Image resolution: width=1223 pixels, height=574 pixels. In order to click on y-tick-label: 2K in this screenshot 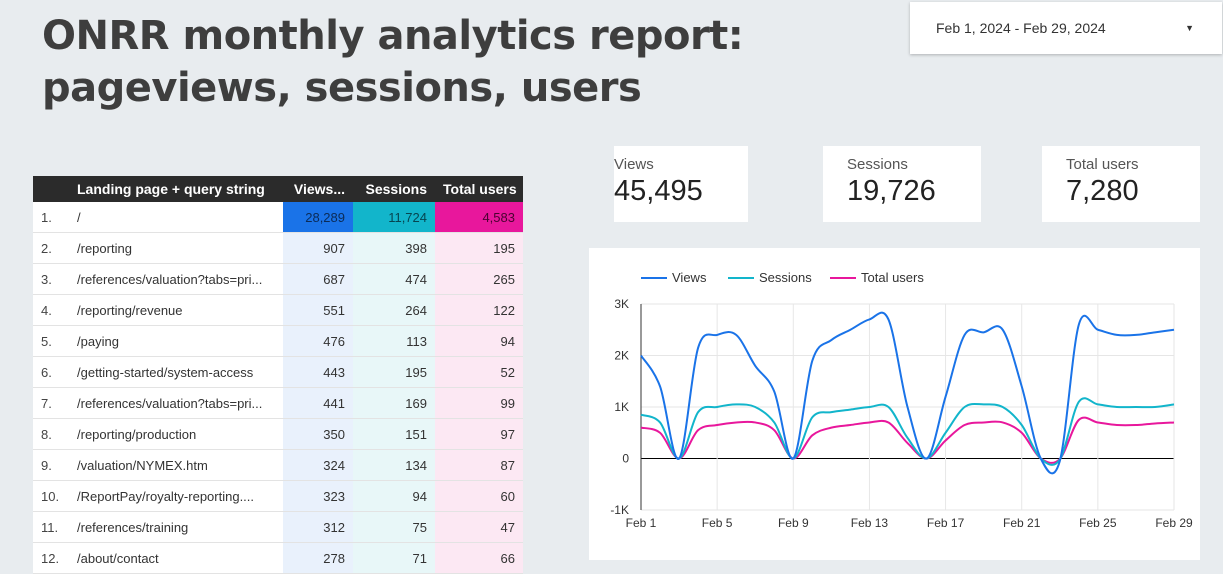, I will do `click(621, 356)`.